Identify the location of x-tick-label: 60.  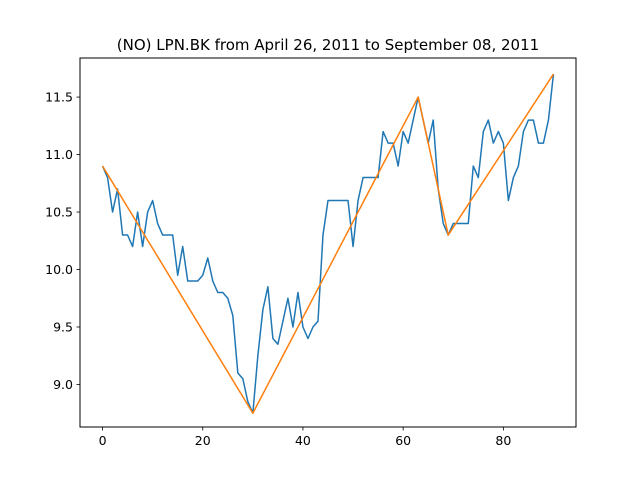
(403, 440).